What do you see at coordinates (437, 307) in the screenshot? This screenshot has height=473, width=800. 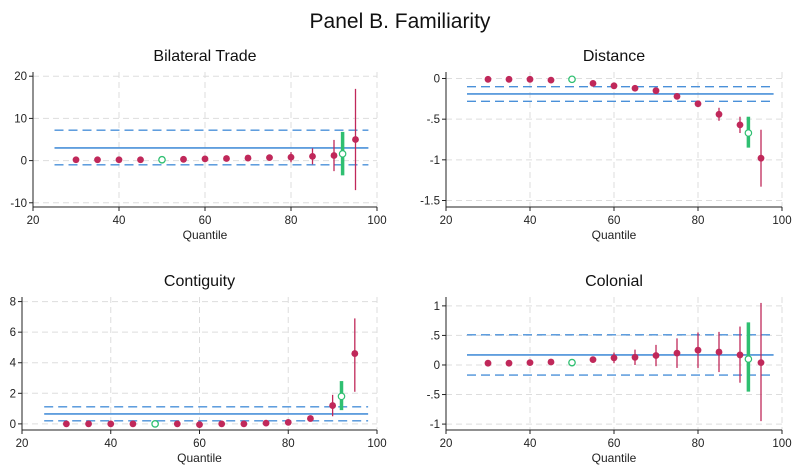 I see `y-tick-label: 1` at bounding box center [437, 307].